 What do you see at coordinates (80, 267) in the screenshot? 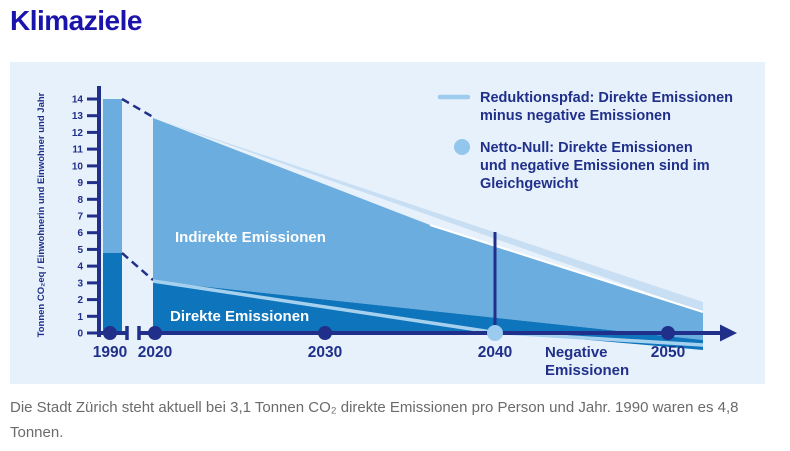
I see `svg-text: 4` at bounding box center [80, 267].